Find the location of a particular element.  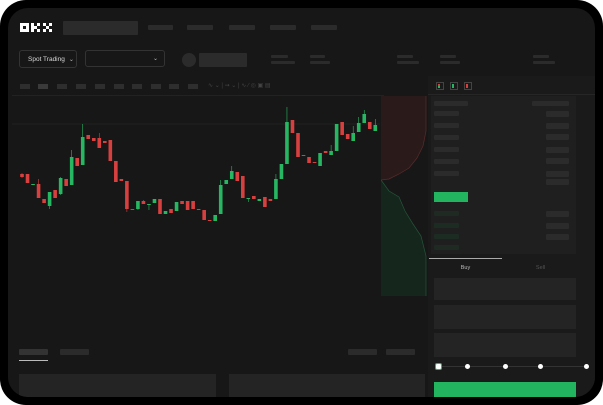

orderbook is located at coordinates (503, 175).